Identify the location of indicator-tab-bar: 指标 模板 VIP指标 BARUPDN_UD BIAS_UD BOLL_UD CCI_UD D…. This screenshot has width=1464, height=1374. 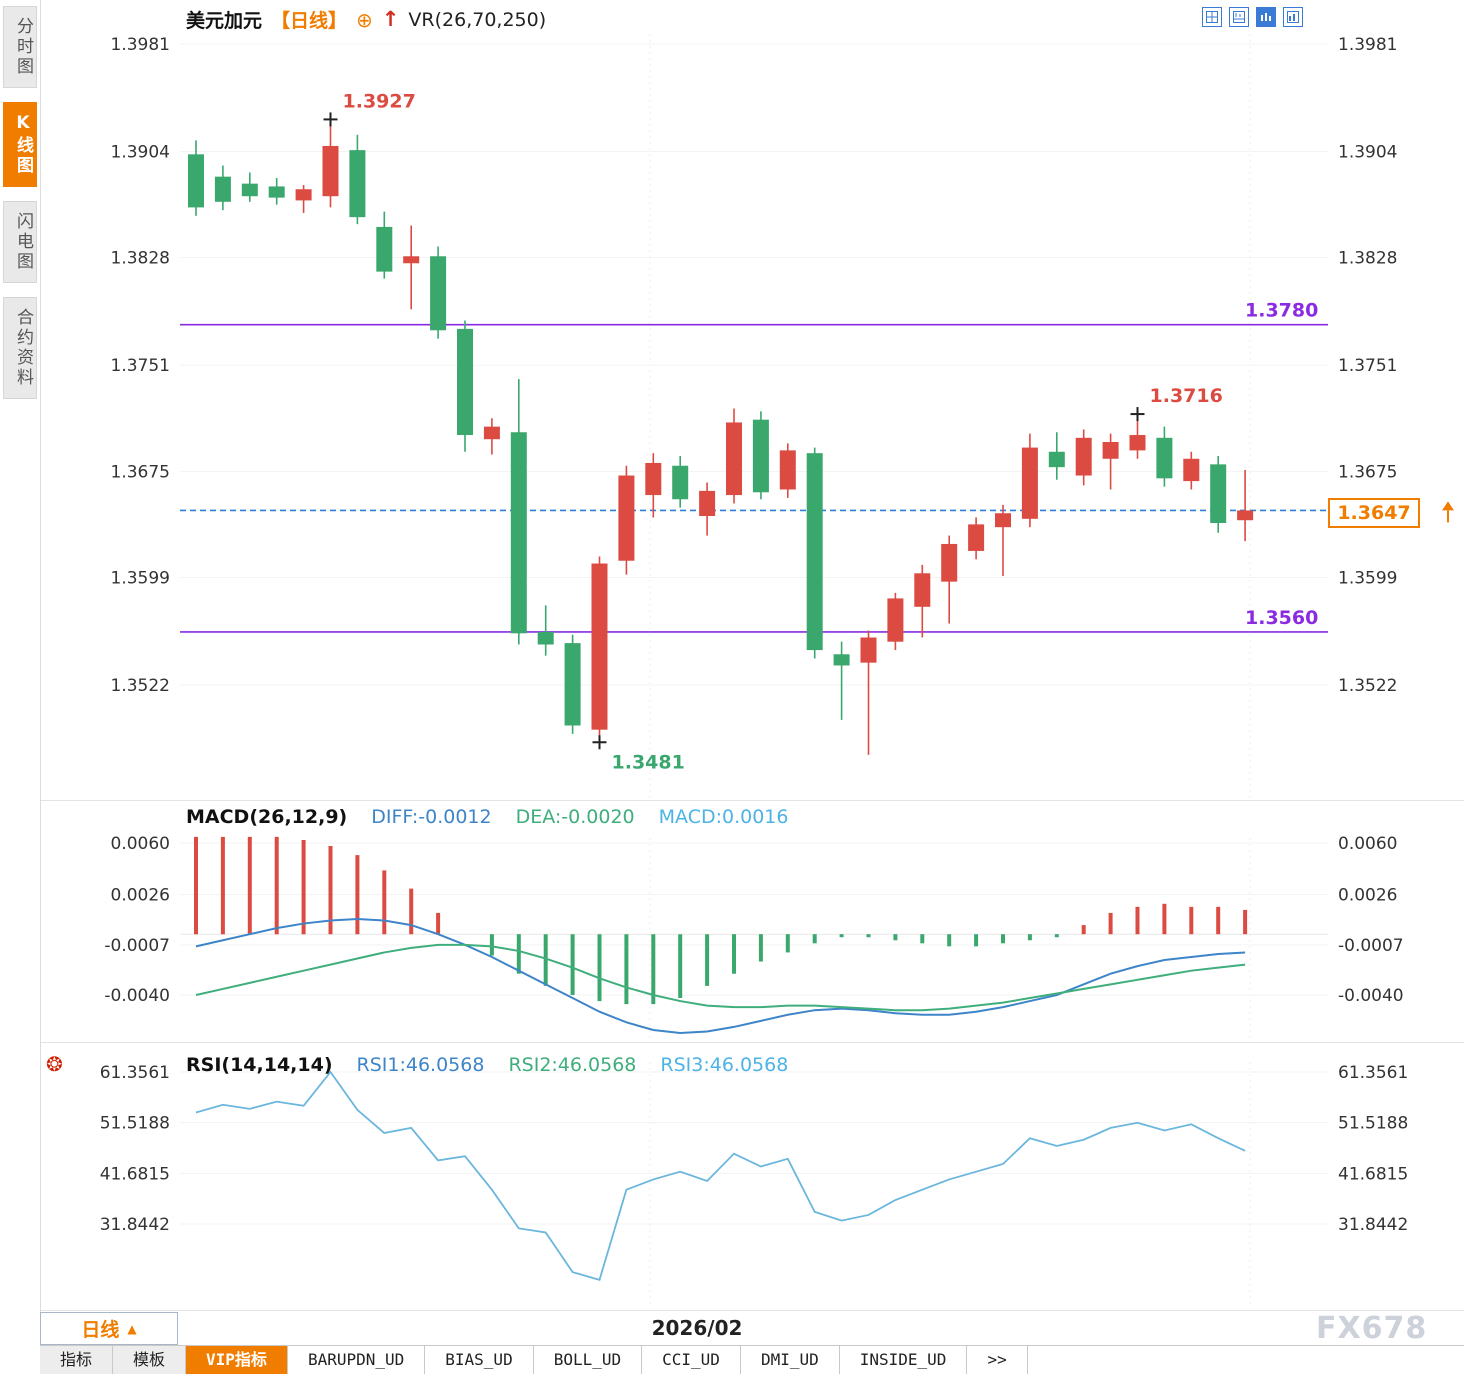
(752, 1359).